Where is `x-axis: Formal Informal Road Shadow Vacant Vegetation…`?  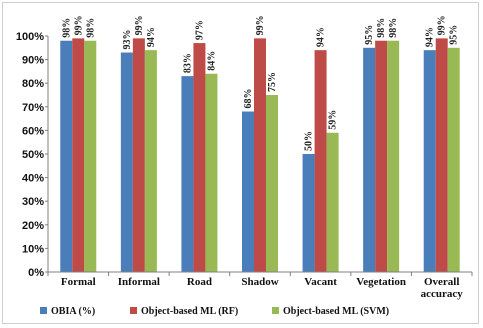 x-axis: Formal Informal Road Shadow Vacant Vegetation… is located at coordinates (260, 285).